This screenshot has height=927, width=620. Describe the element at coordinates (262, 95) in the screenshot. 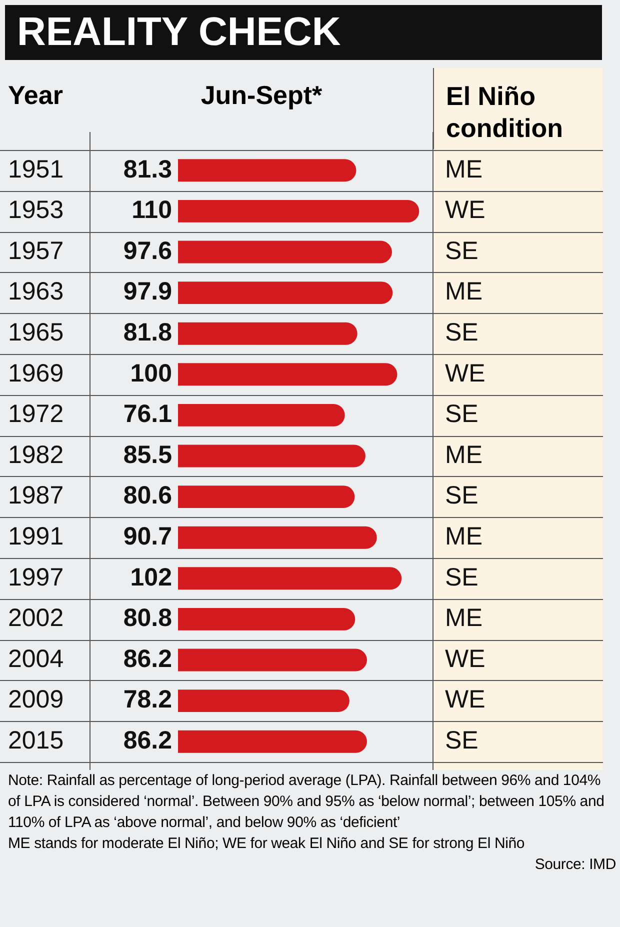

I see `x-axis-title: Jun-Sept*` at that location.